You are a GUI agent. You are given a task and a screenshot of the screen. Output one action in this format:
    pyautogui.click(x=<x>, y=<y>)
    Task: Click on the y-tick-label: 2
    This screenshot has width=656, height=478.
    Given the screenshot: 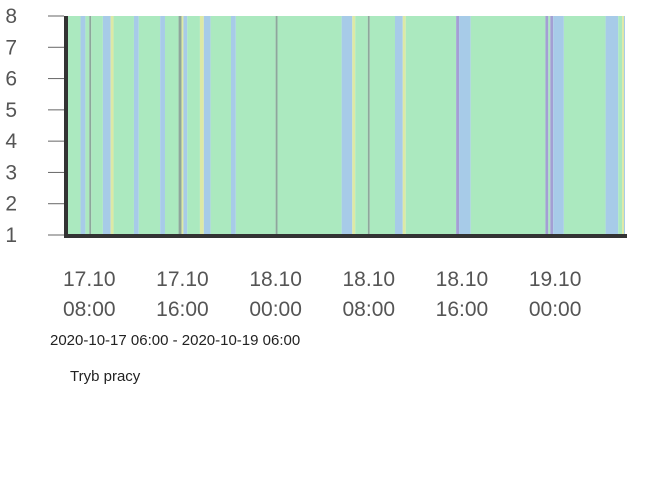 What is the action you would take?
    pyautogui.click(x=11, y=204)
    